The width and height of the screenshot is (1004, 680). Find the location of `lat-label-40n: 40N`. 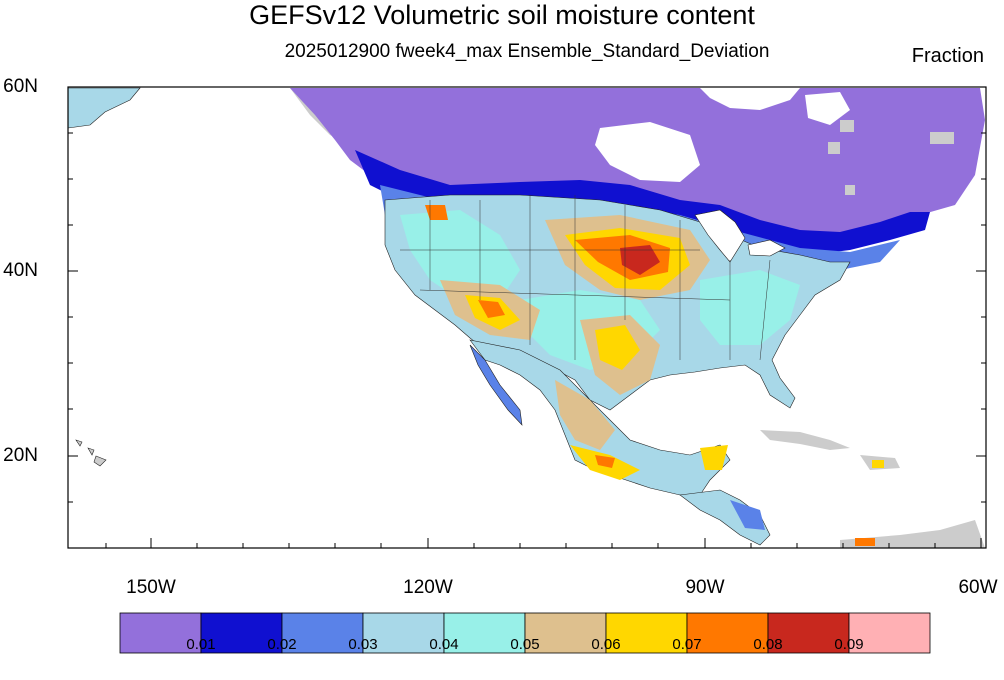

lat-label-40n: 40N is located at coordinates (20, 270).